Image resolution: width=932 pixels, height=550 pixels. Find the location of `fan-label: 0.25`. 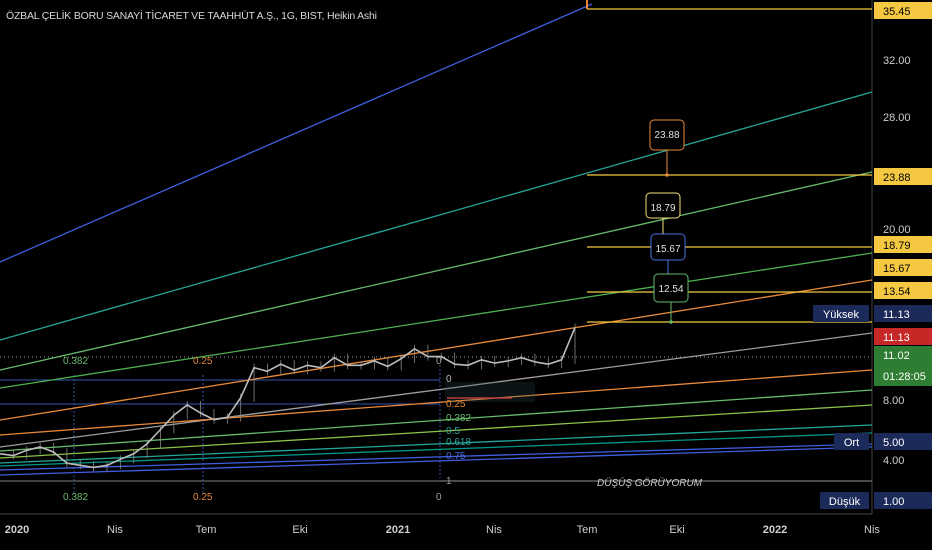

fan-label: 0.25 is located at coordinates (456, 404).